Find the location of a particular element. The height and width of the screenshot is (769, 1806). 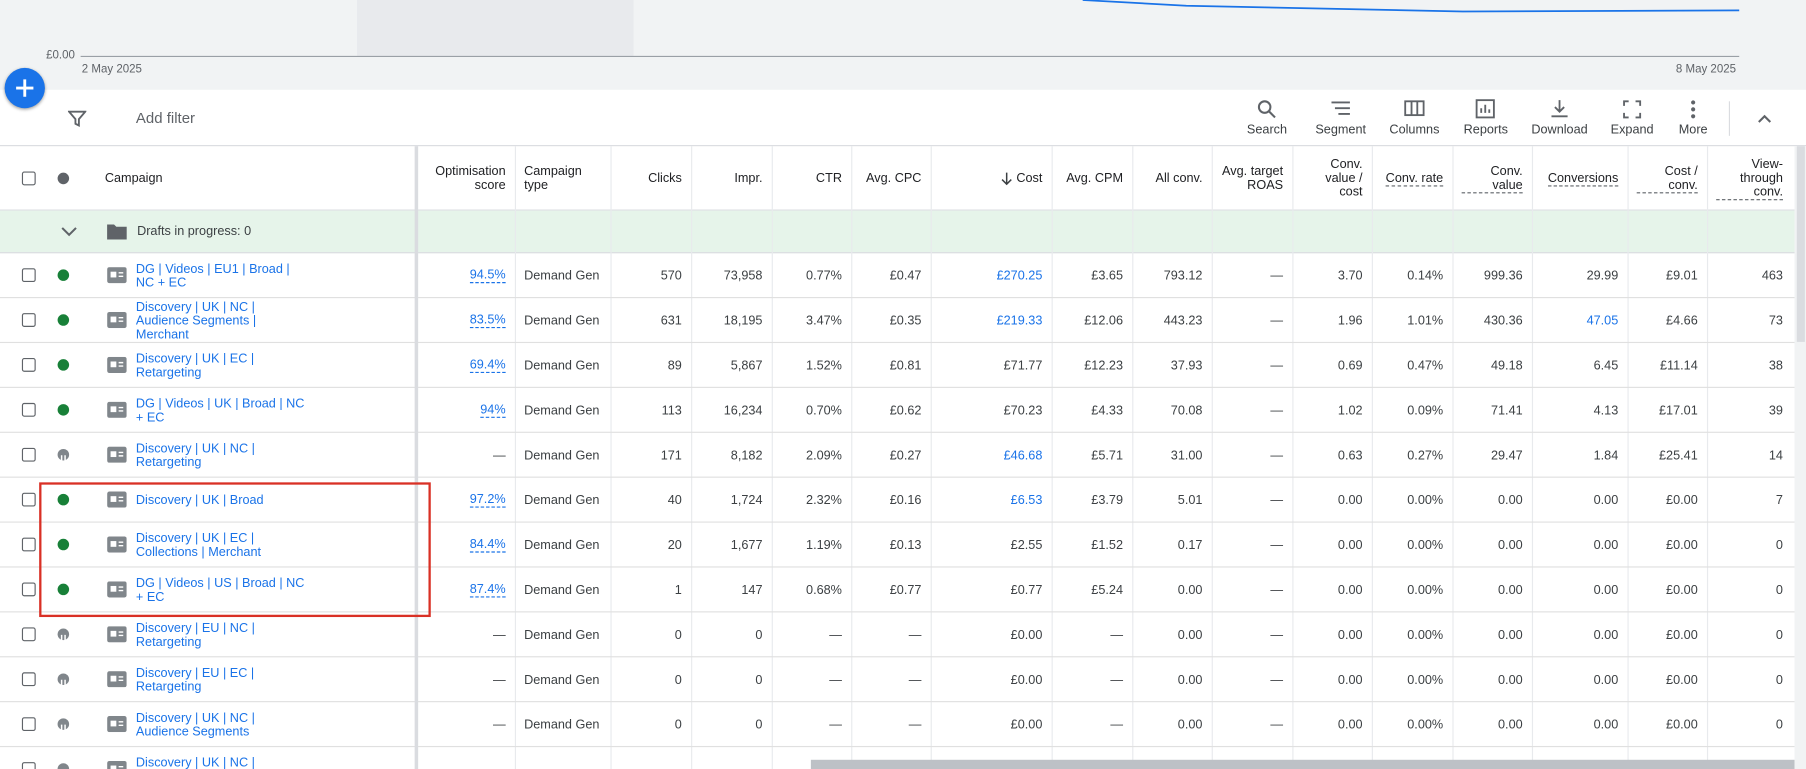

cell: £0.16 is located at coordinates (890, 500).